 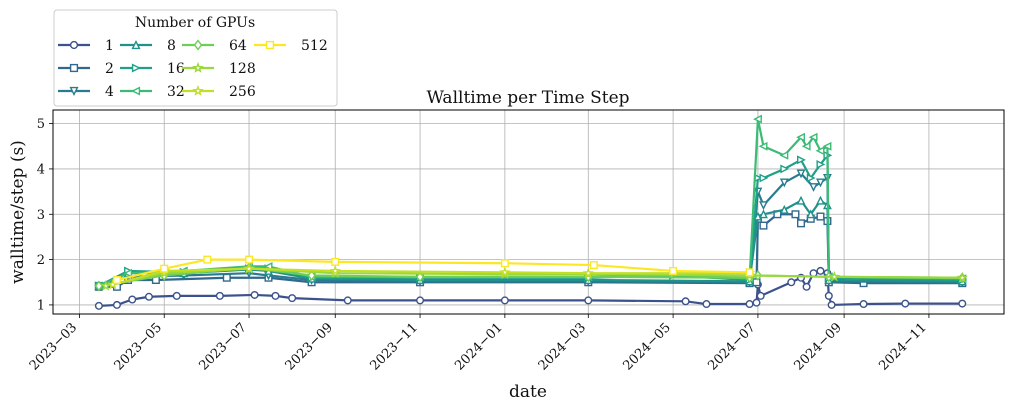 What do you see at coordinates (528, 392) in the screenshot?
I see `x-axis-label: date` at bounding box center [528, 392].